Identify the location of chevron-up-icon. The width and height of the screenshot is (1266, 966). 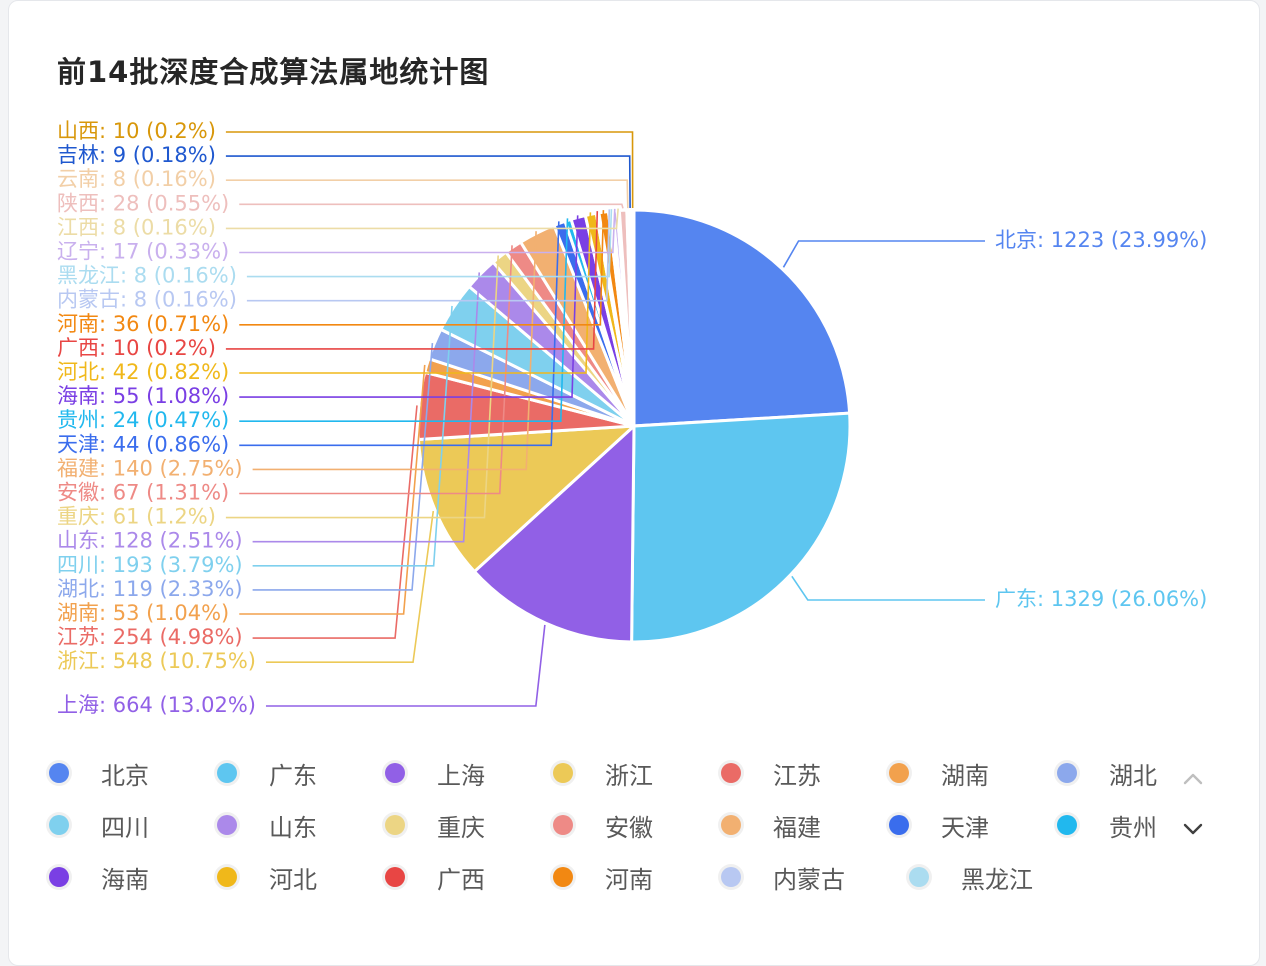
(1193, 779).